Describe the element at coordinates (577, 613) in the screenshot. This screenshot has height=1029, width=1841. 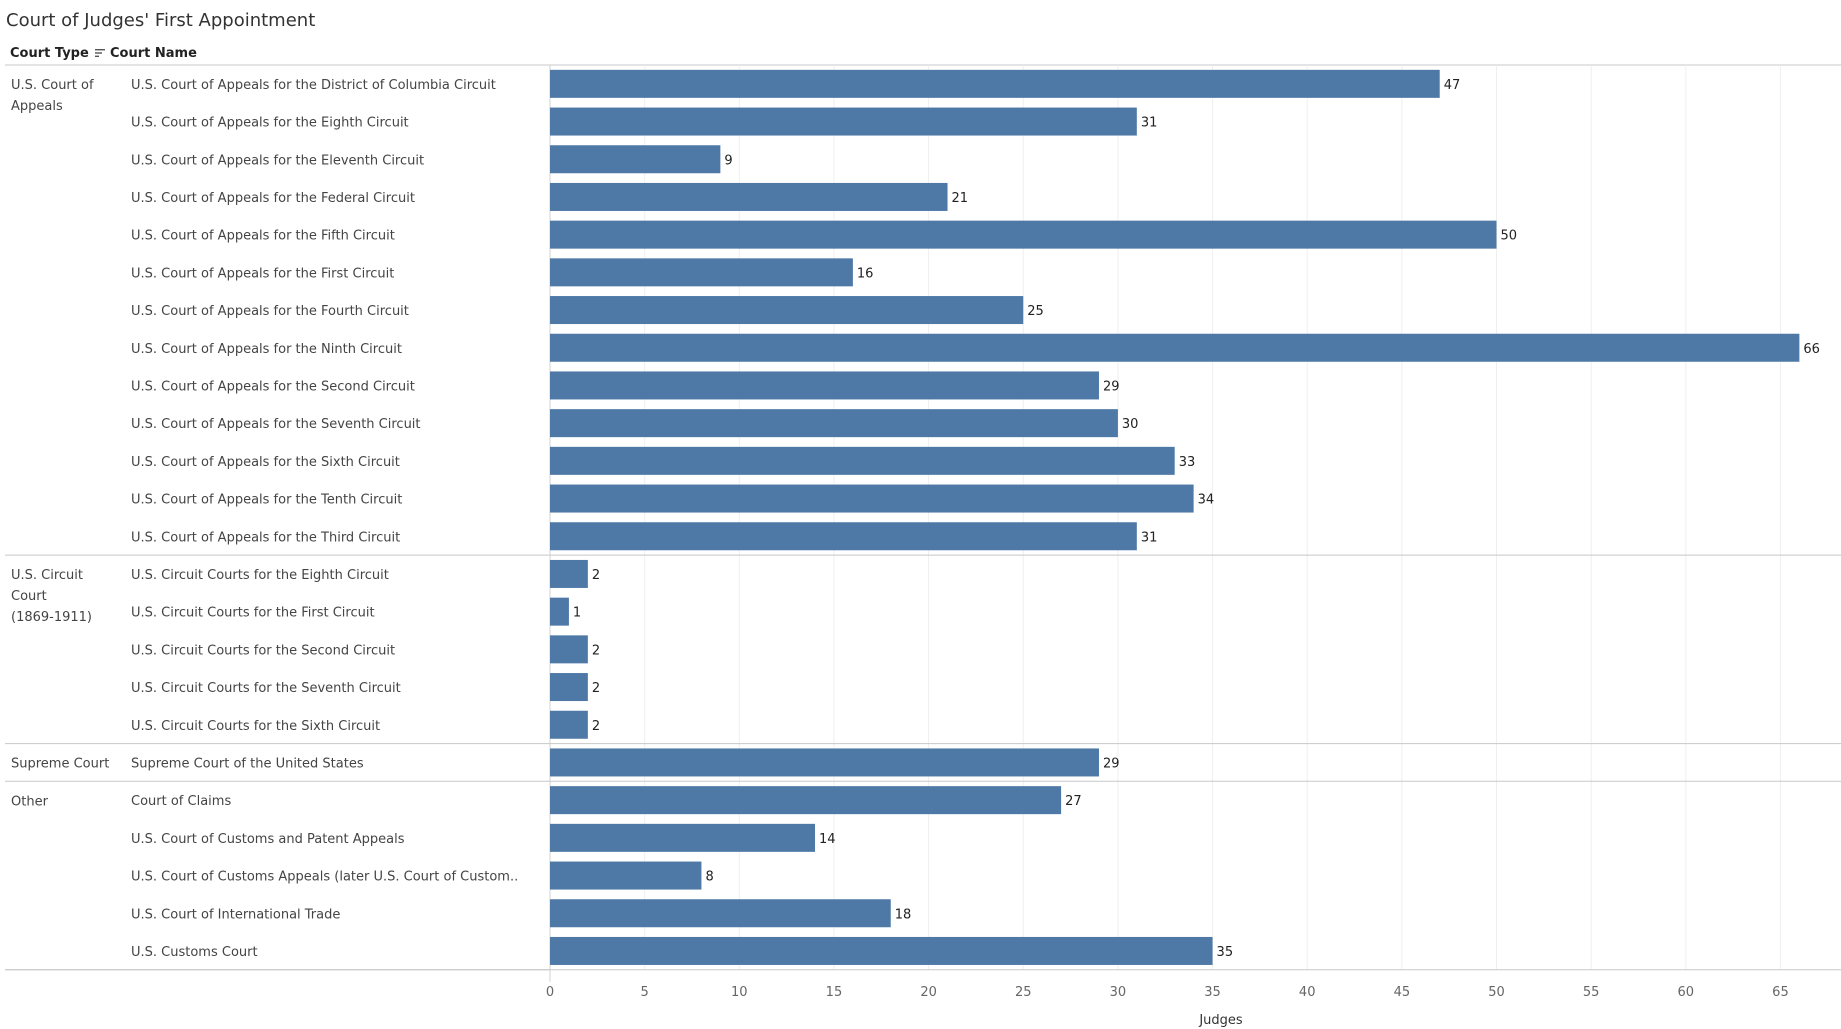
I see `bar-value-label: 1` at that location.